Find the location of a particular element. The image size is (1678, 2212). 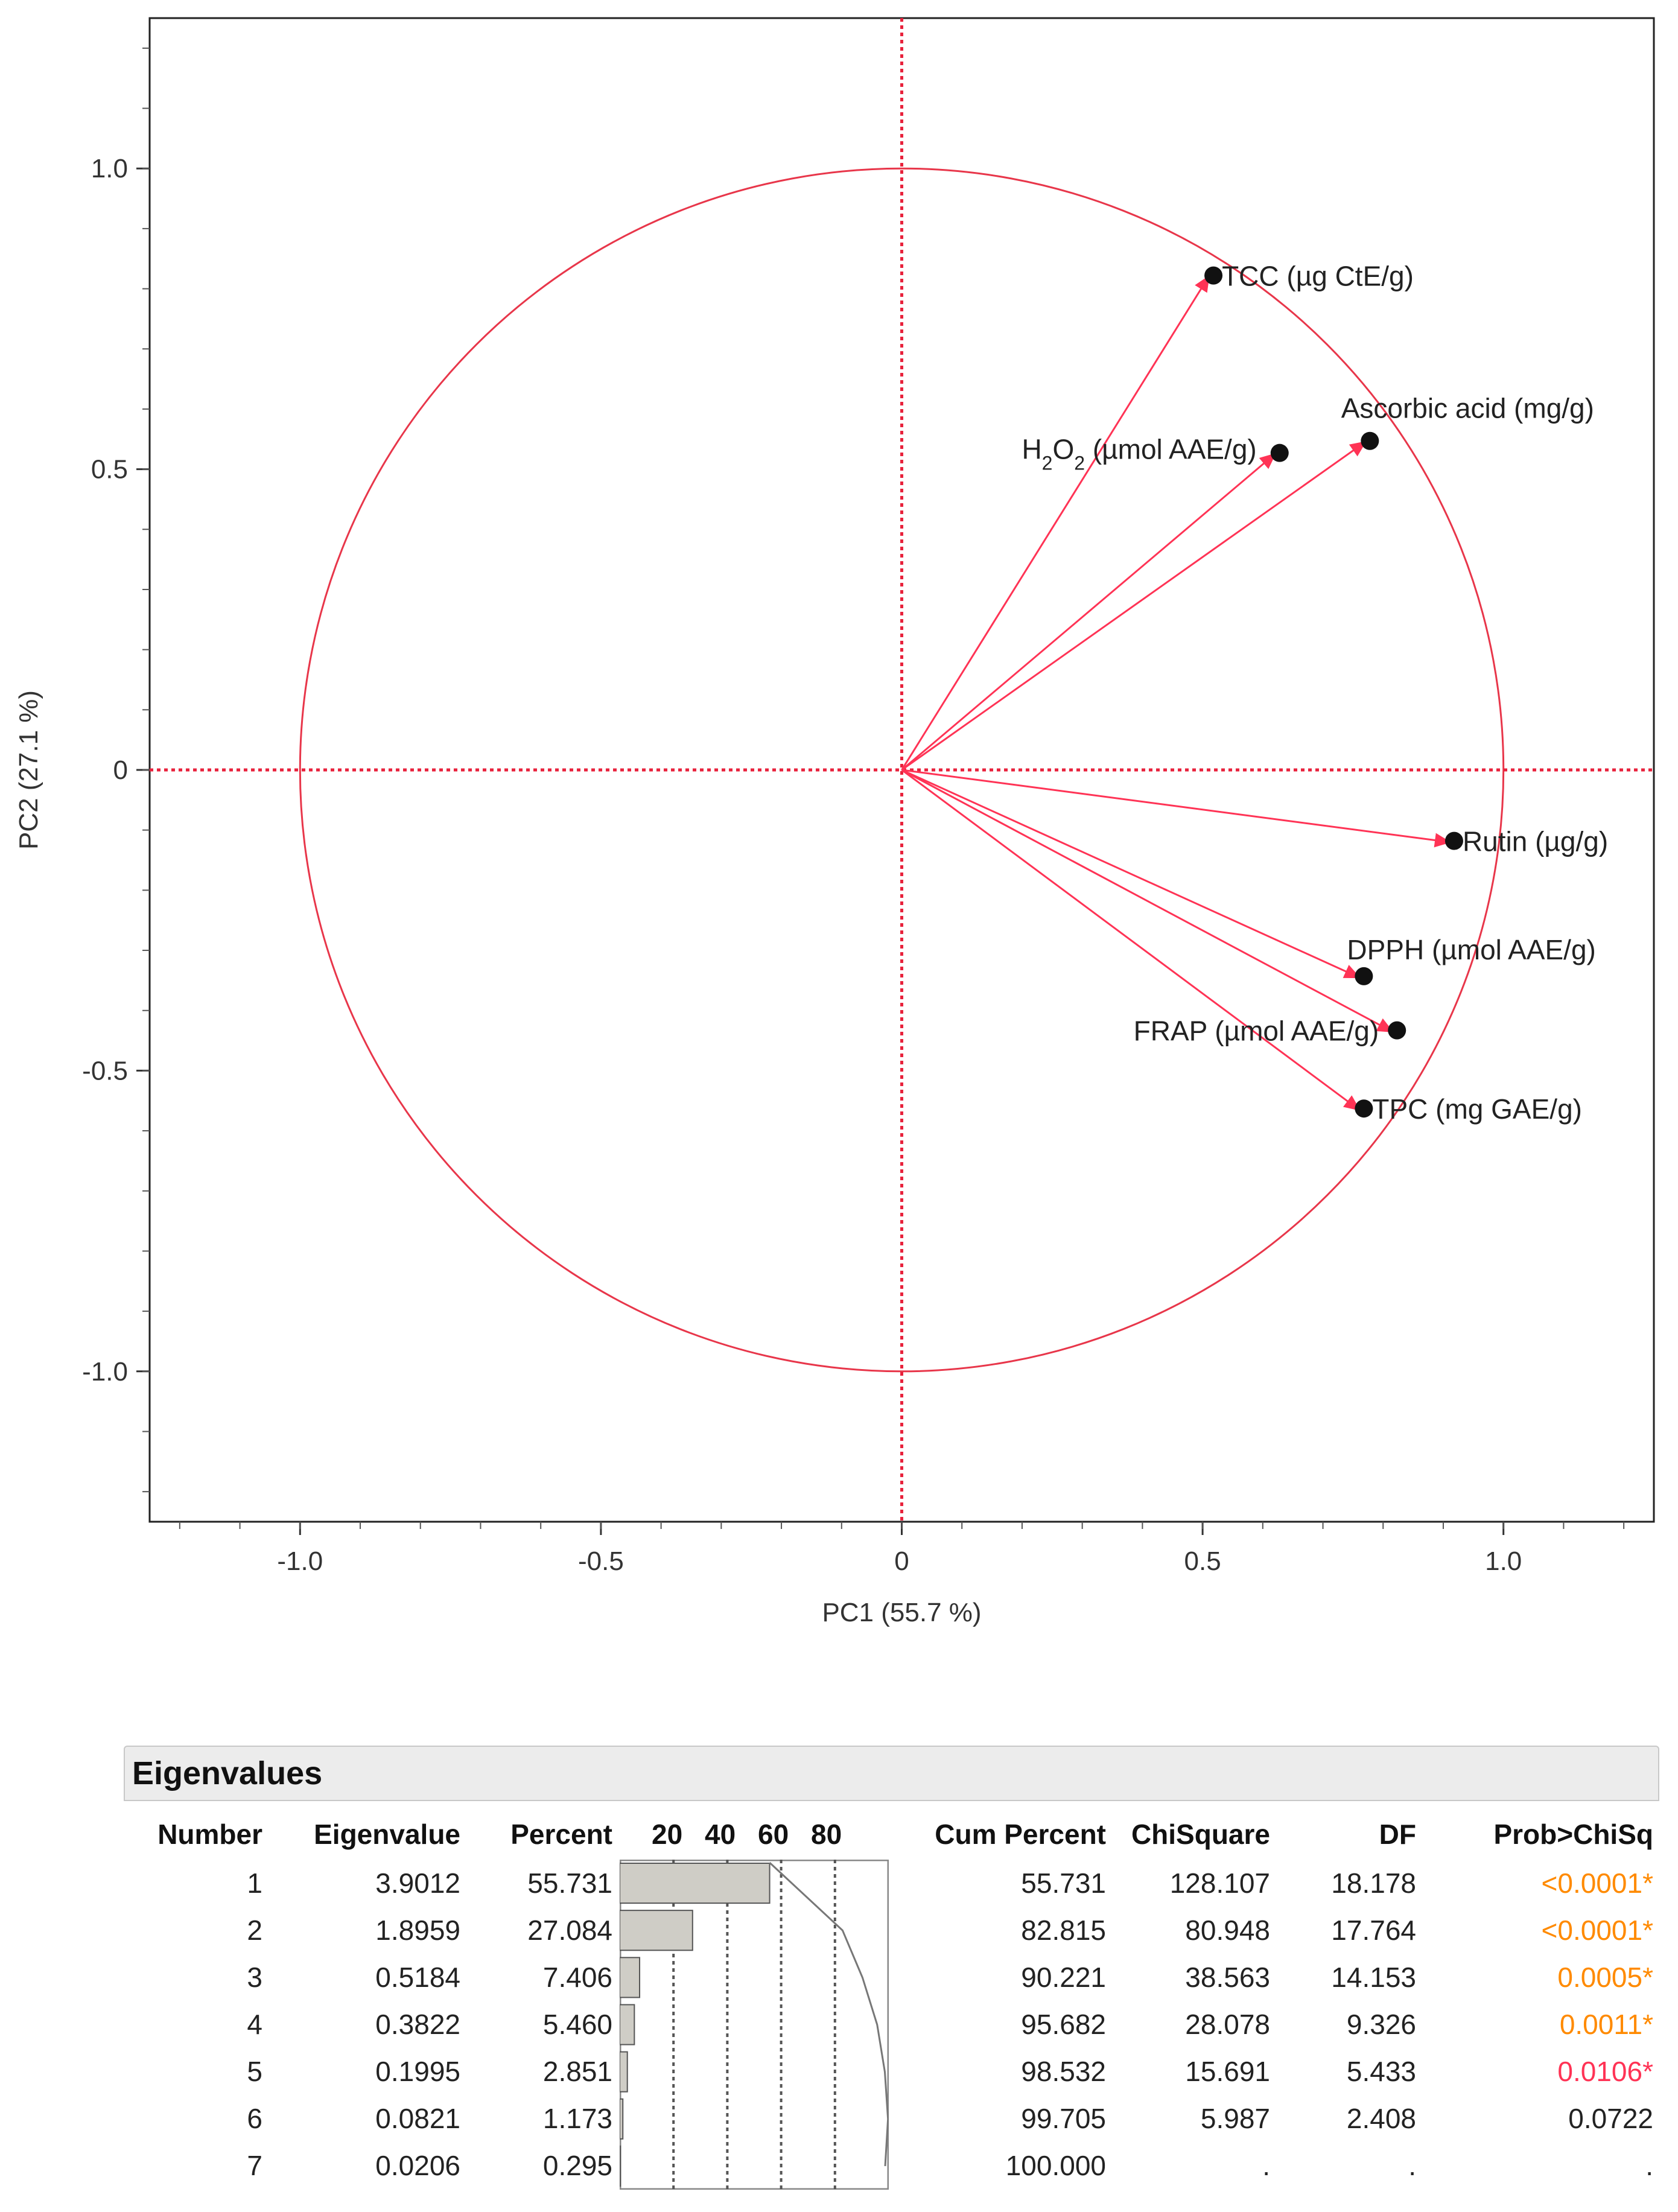

cell-eigenvalue: 1.8959 is located at coordinates (417, 1930).